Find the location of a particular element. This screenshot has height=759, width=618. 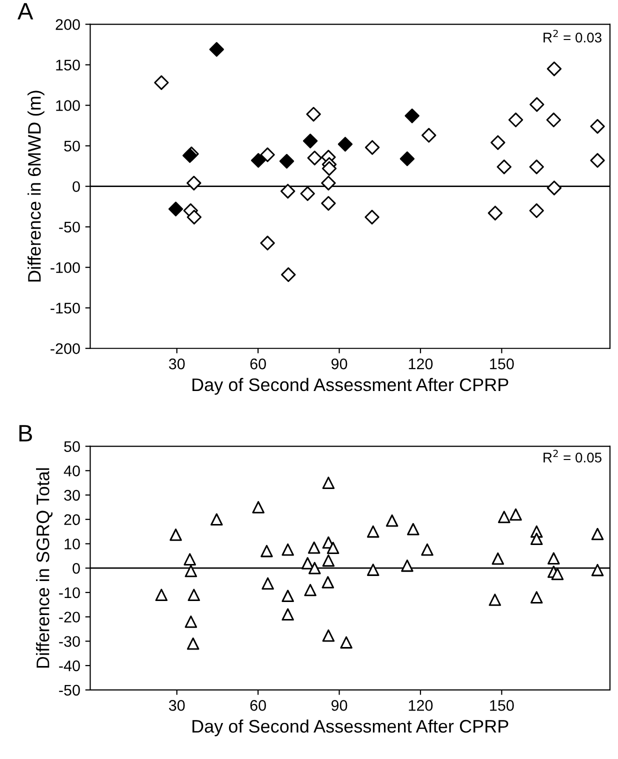

y-axis-title: Difference in SGRQ Total is located at coordinates (44, 568).